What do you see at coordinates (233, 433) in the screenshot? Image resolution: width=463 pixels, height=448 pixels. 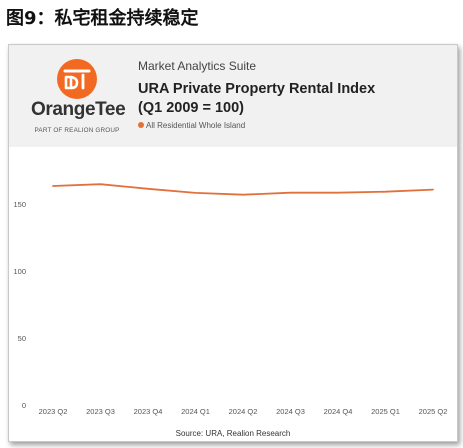 I see `source-note: Source: URA, Realion Research` at bounding box center [233, 433].